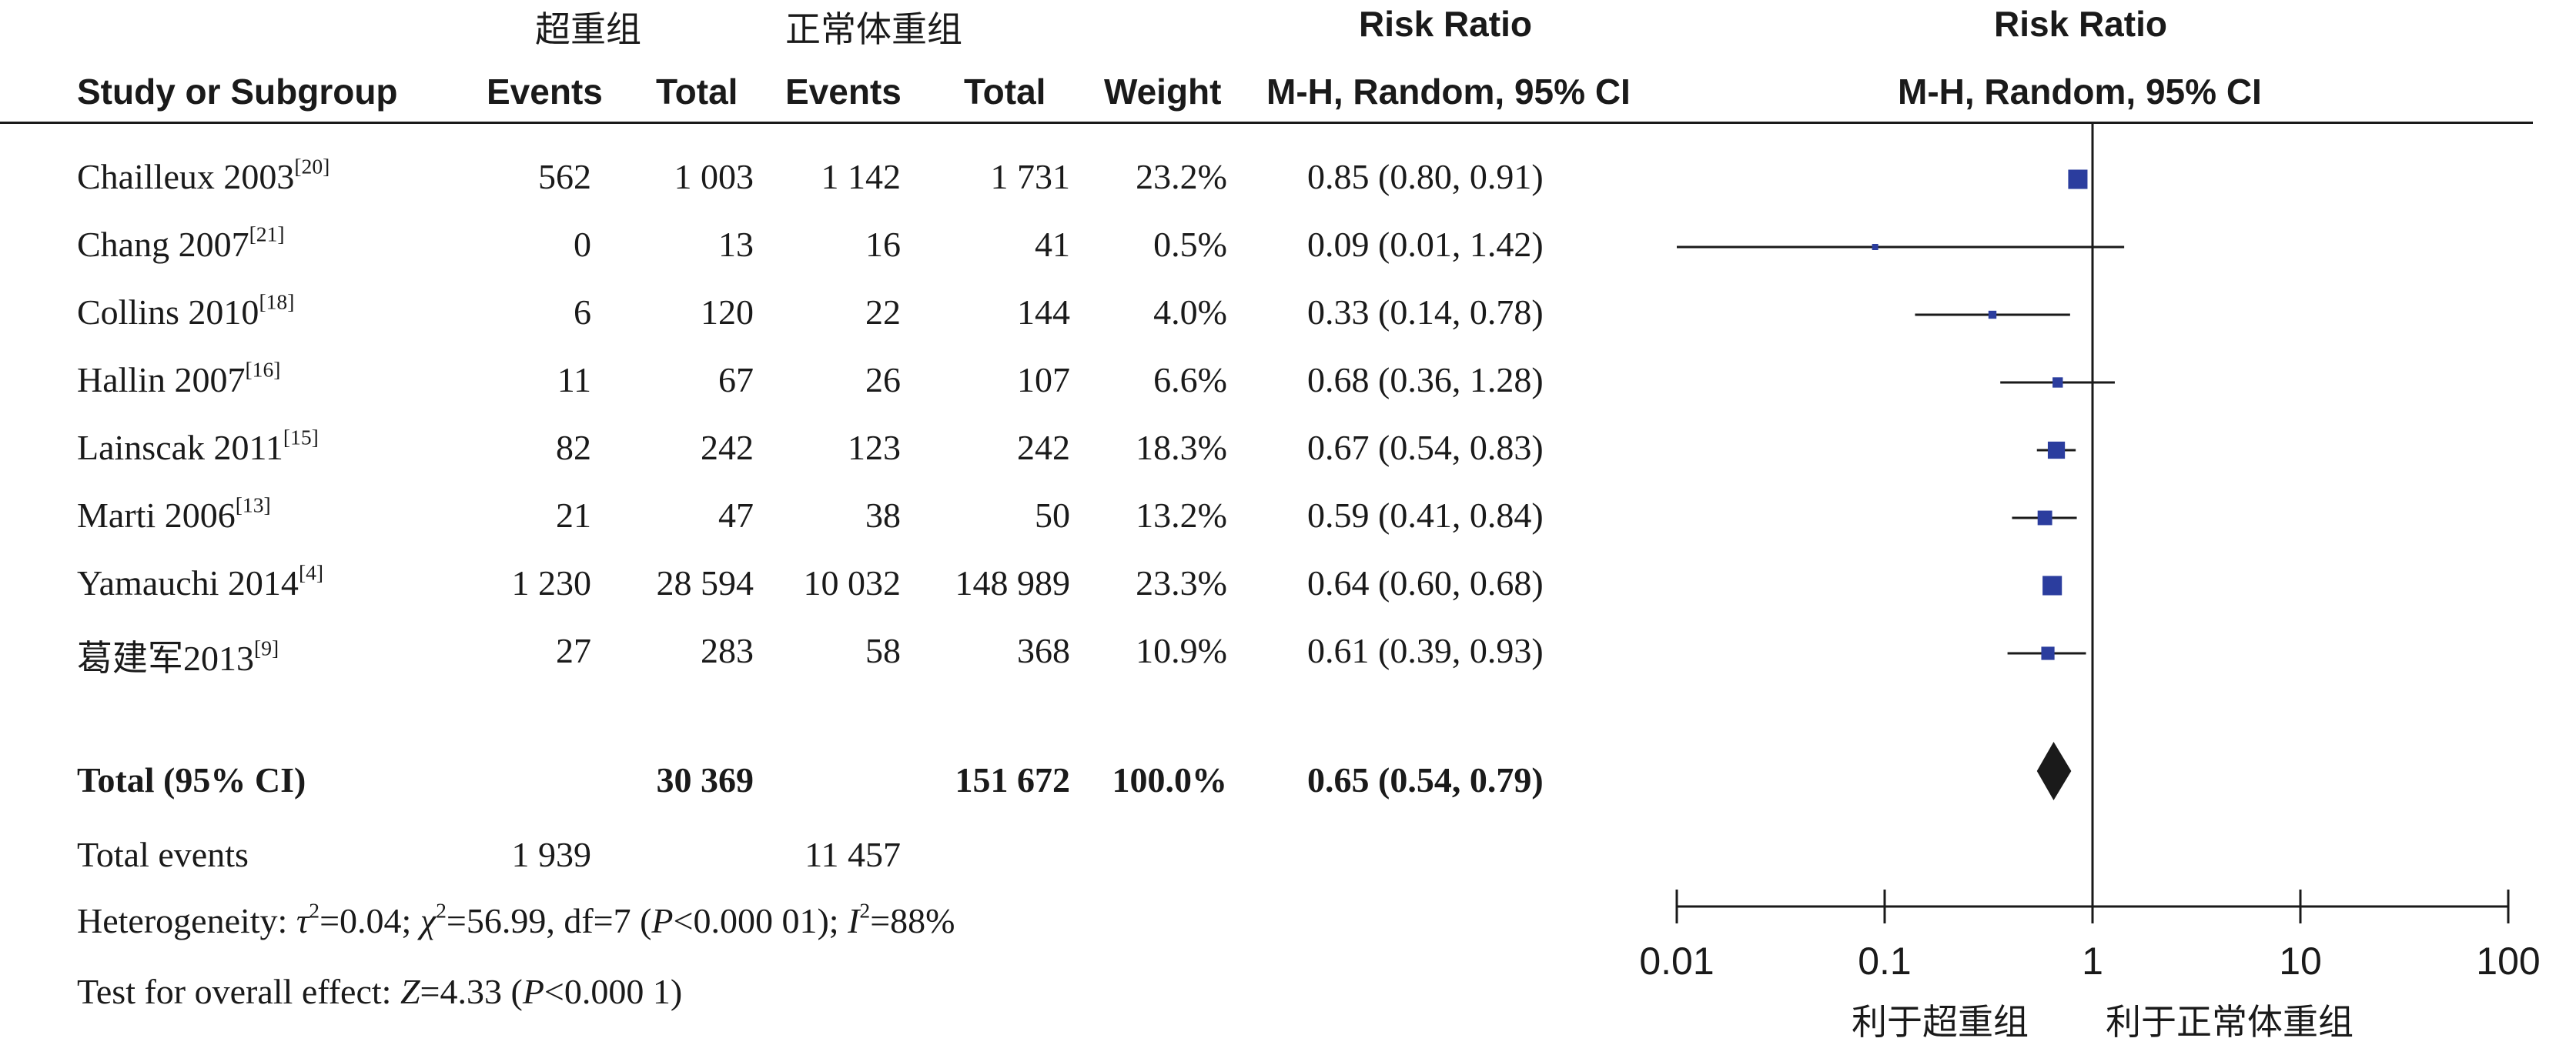  What do you see at coordinates (1190, 379) in the screenshot?
I see `weight-cell: 6.6%` at bounding box center [1190, 379].